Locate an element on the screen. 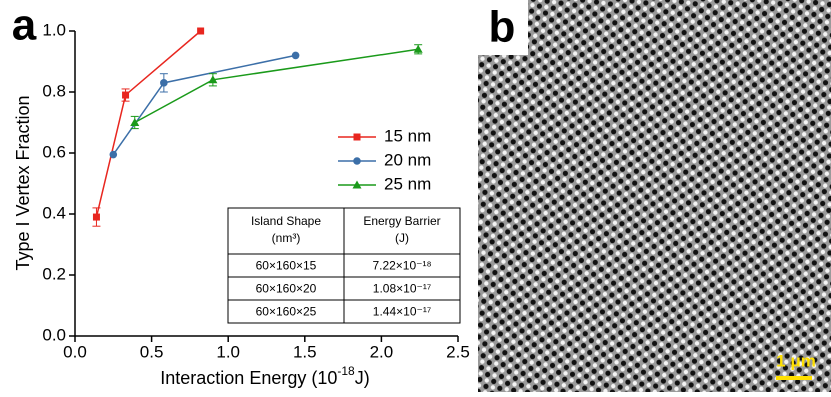 The image size is (831, 397). table-cell: 60×160×20 is located at coordinates (286, 289).